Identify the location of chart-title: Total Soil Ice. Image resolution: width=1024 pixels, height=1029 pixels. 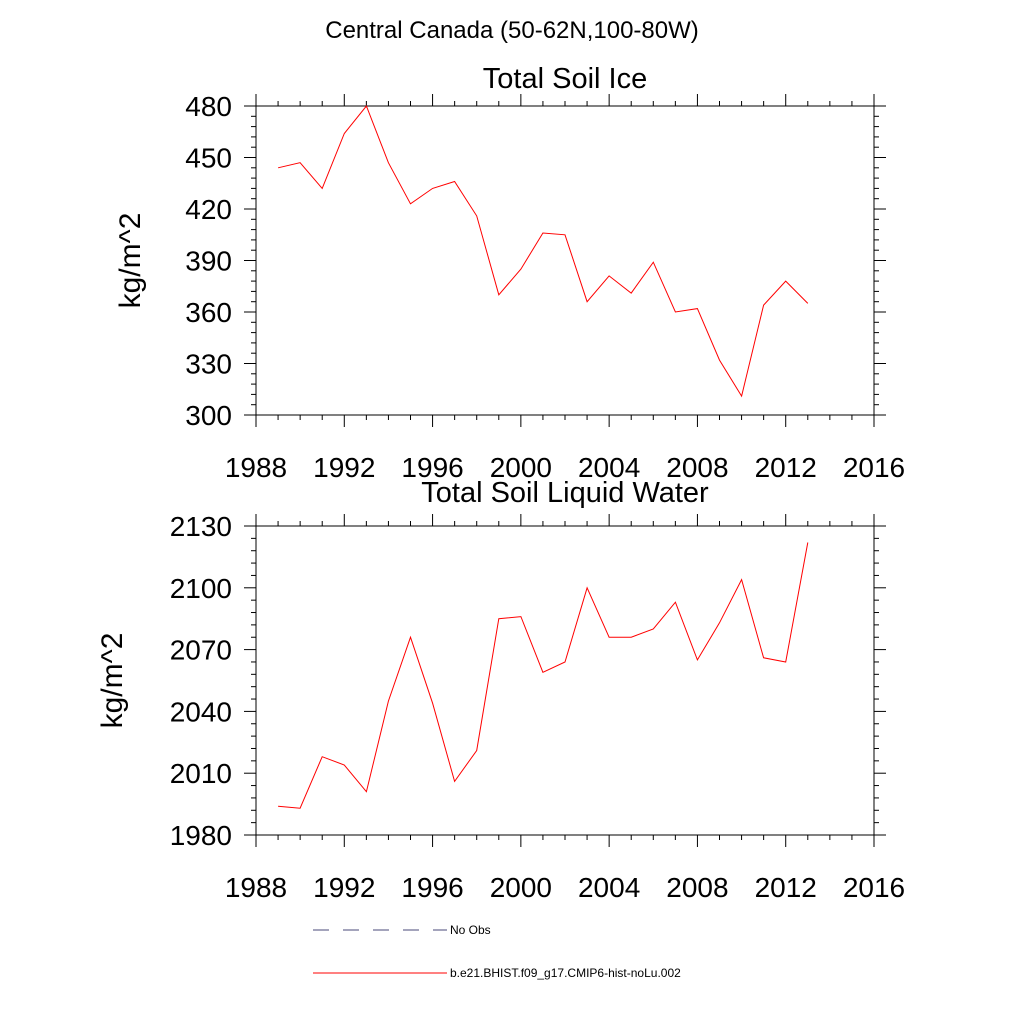
(565, 79).